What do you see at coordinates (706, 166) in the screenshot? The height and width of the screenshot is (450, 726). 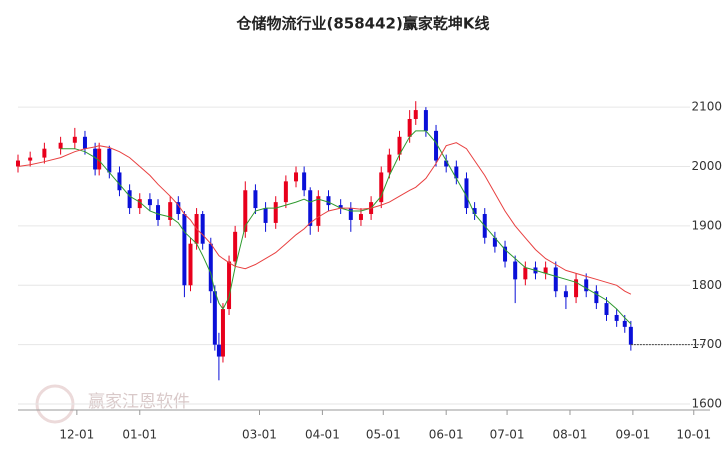 I see `y-tick-label: 2000` at bounding box center [706, 166].